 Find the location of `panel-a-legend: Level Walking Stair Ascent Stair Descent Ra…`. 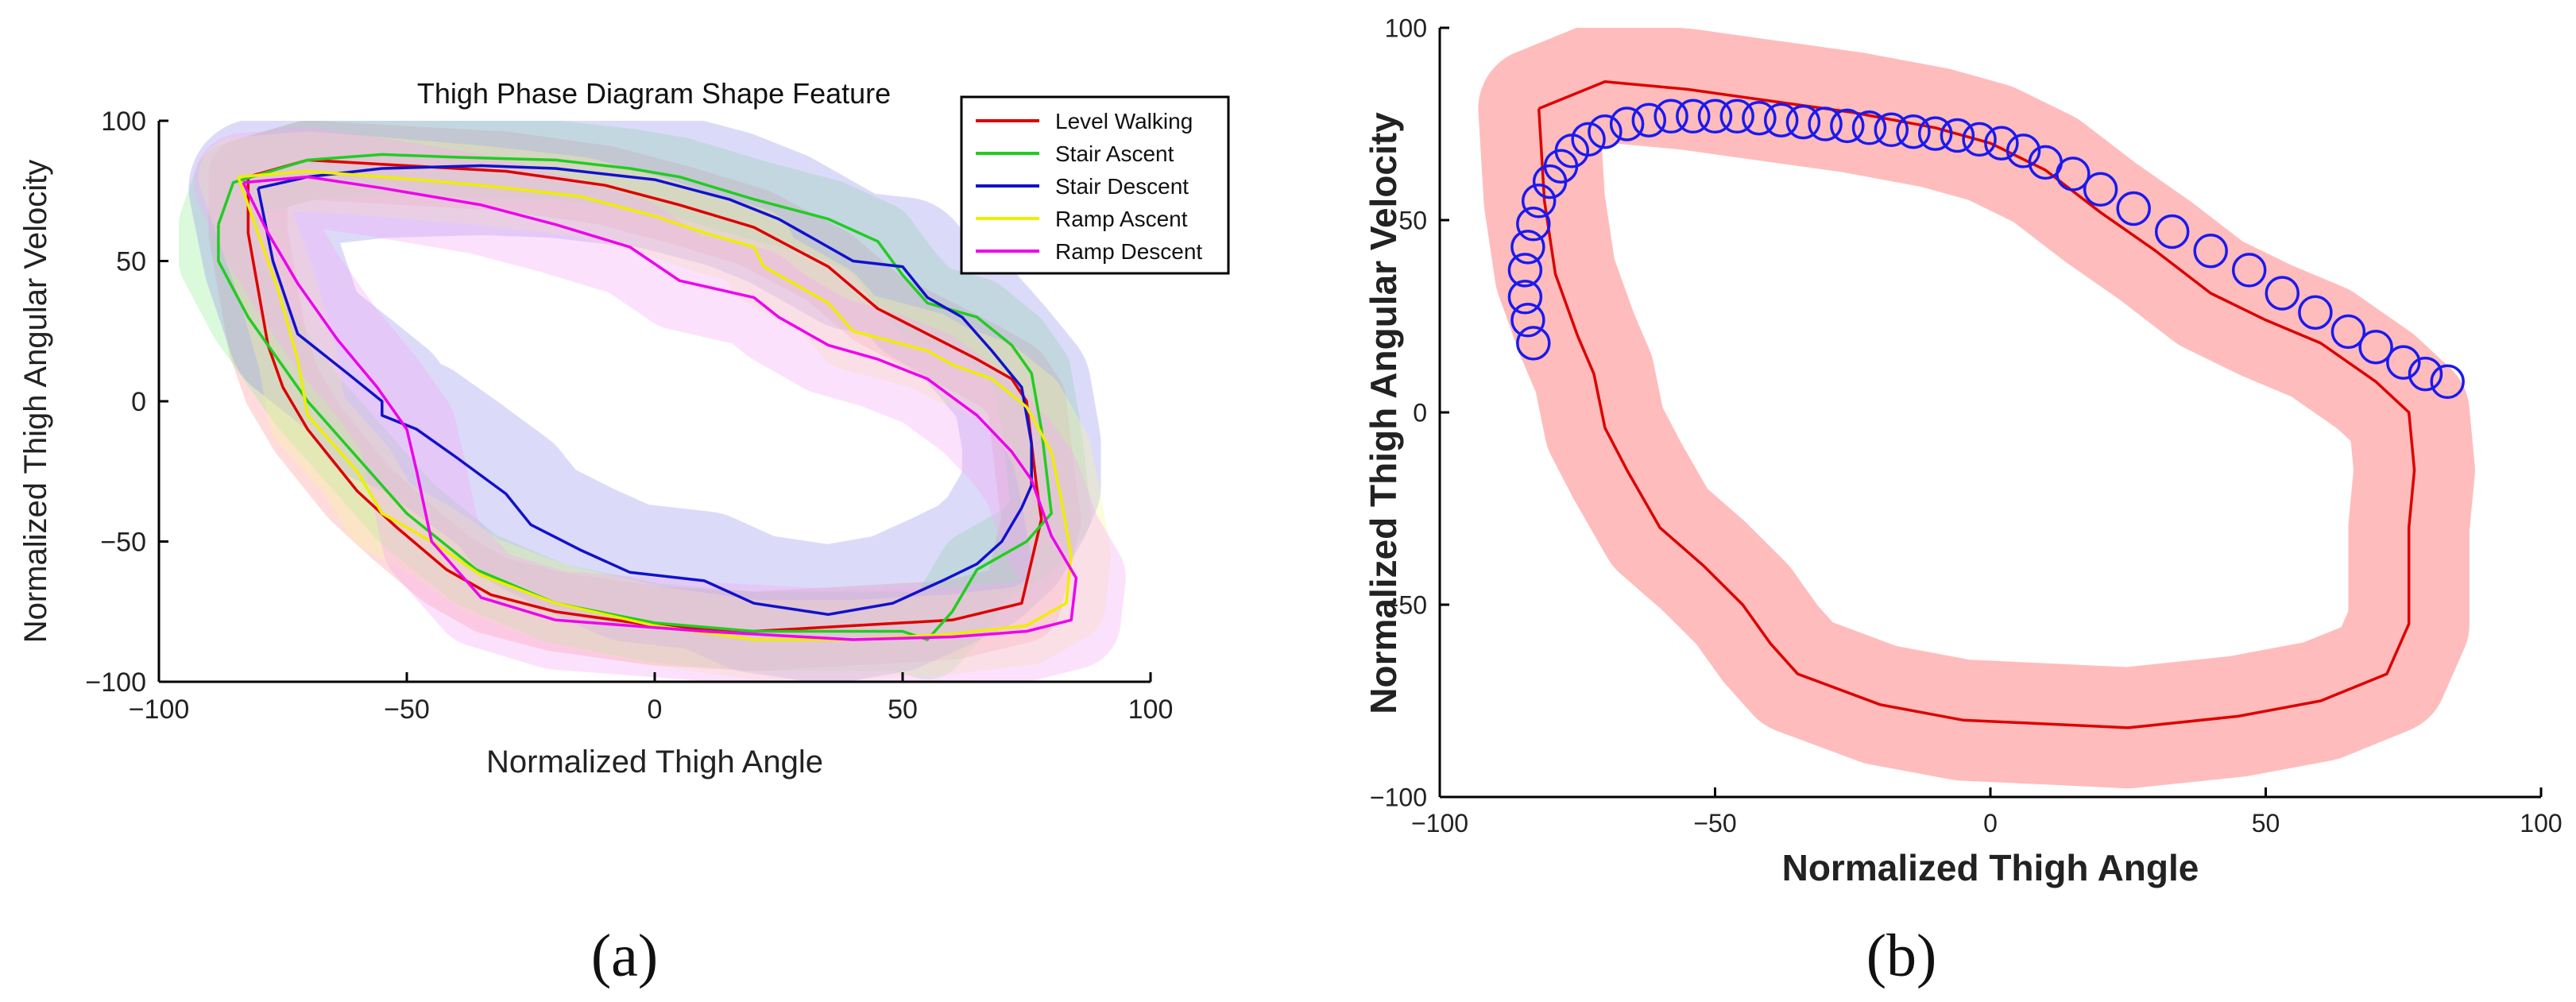

panel-a-legend: Level Walking Stair Ascent Stair Descent Ra… is located at coordinates (1095, 185).